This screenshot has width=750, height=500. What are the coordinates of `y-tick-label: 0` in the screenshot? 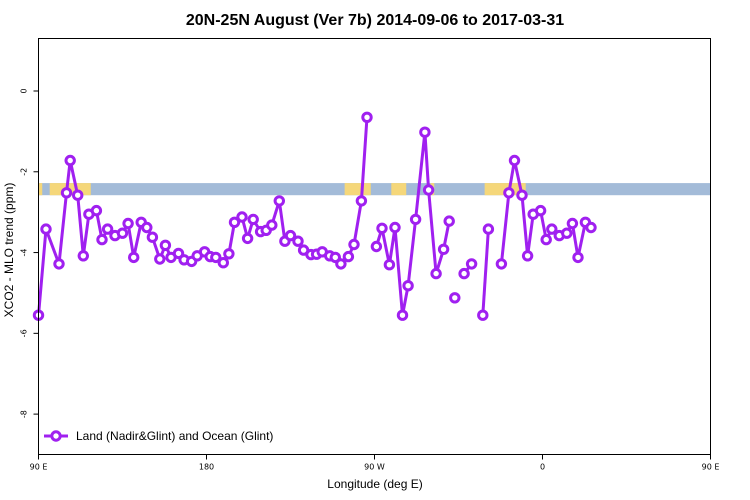 It's located at (24, 90).